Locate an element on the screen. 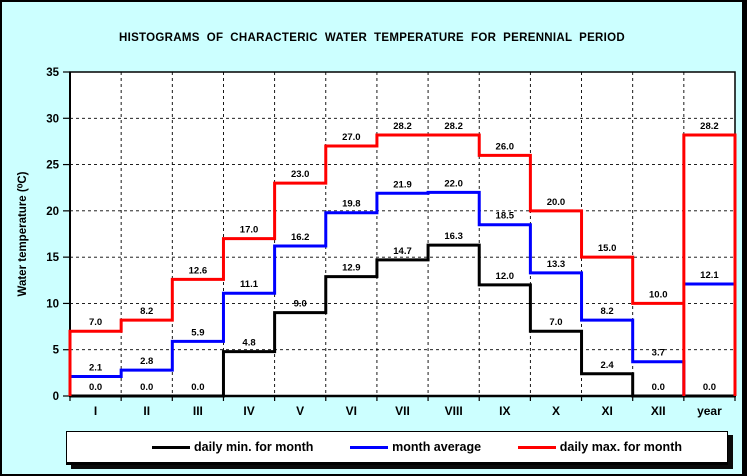  value-label: 21.9 is located at coordinates (402, 184).